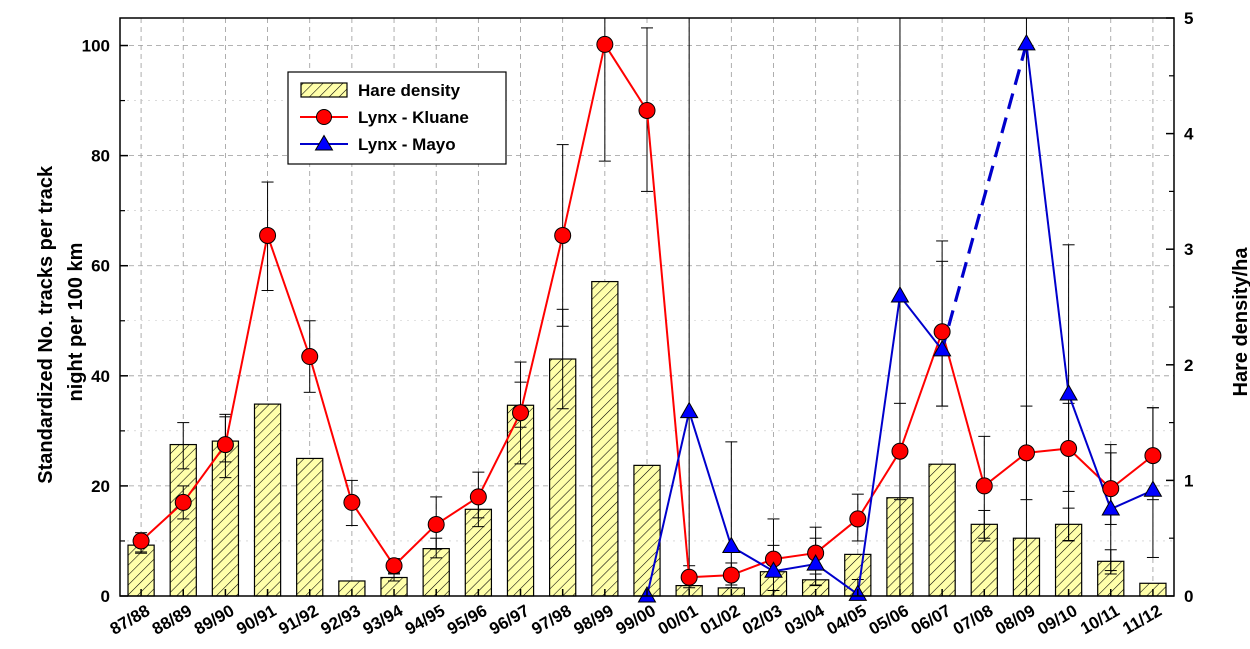 The width and height of the screenshot is (1250, 649). I want to click on x-tick-label: 04/05, so click(846, 620).